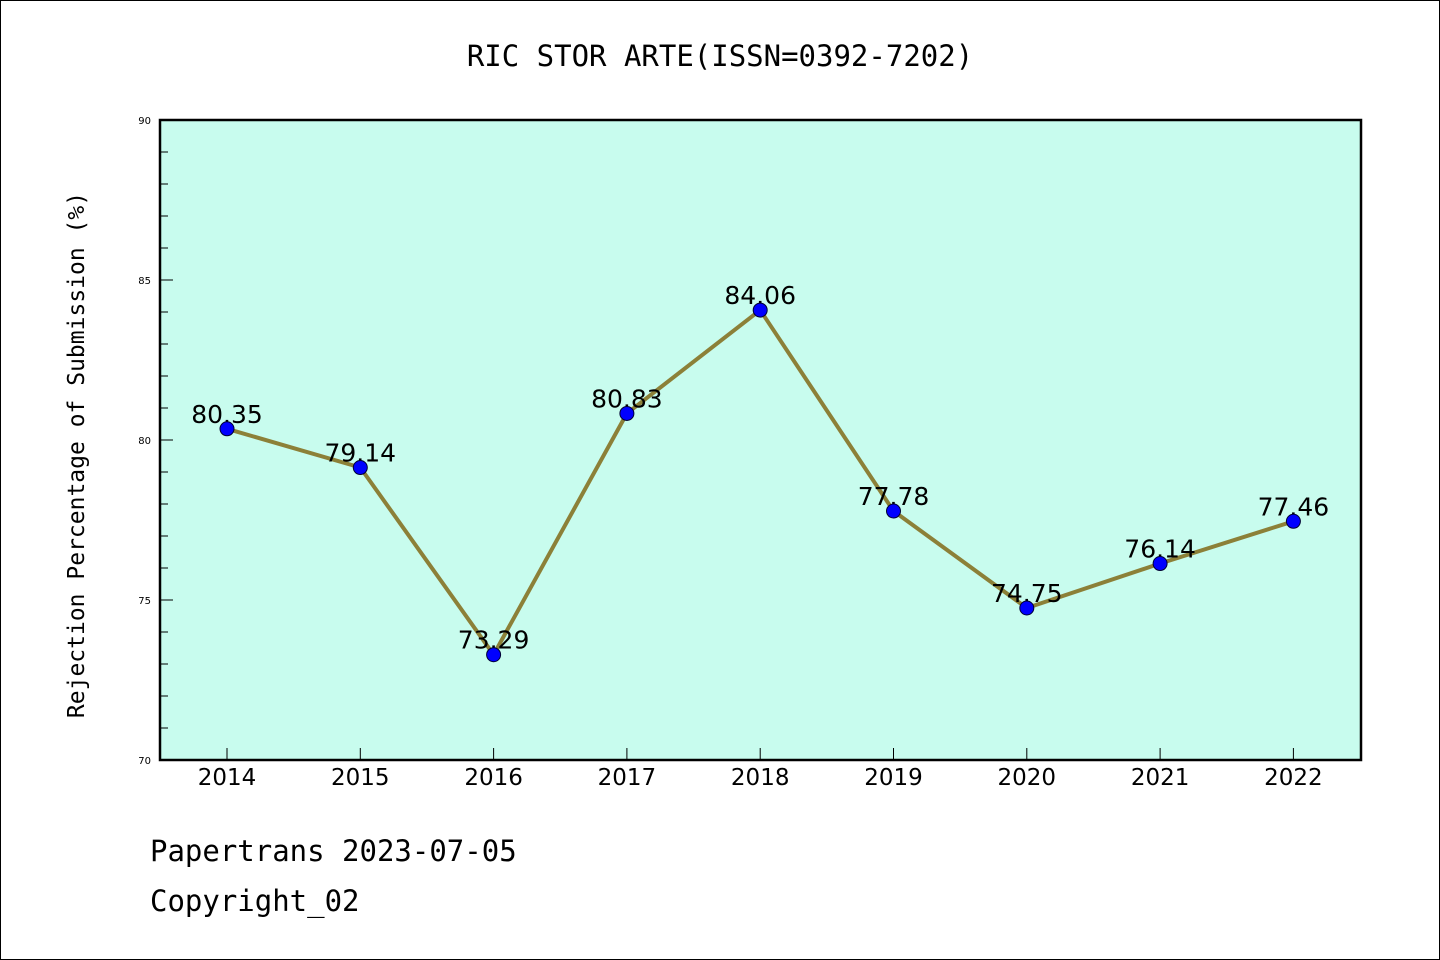 The width and height of the screenshot is (1440, 960). Describe the element at coordinates (144, 761) in the screenshot. I see `y-tick-label: 70` at that location.